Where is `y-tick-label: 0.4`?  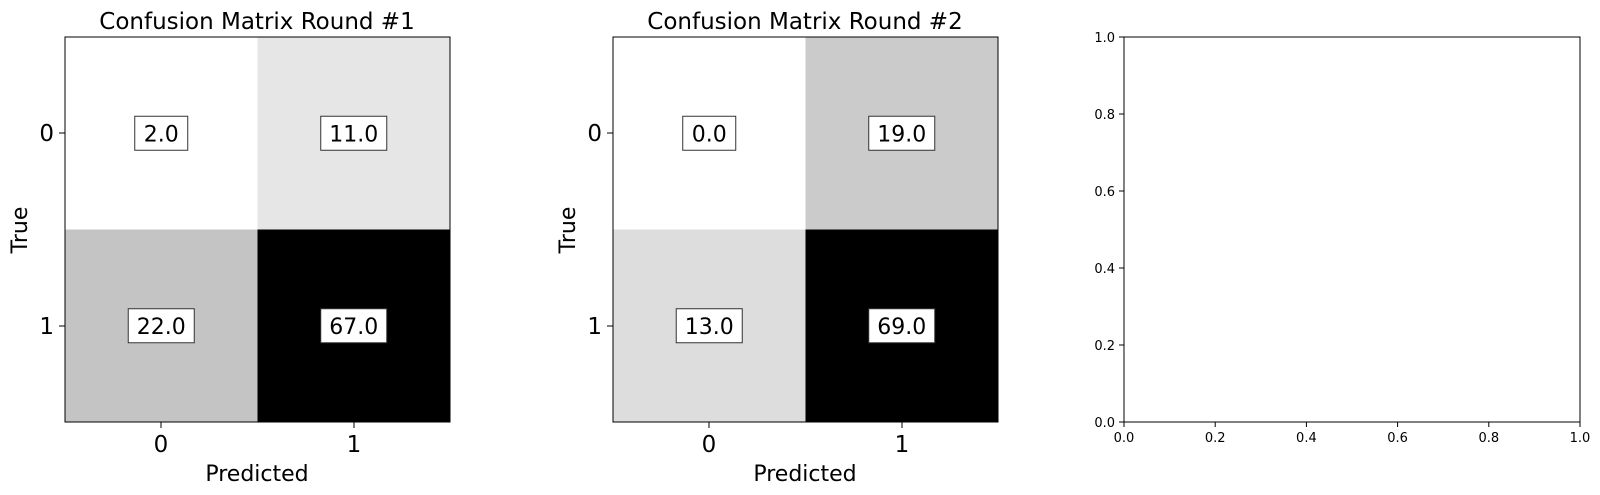 y-tick-label: 0.4 is located at coordinates (1104, 269).